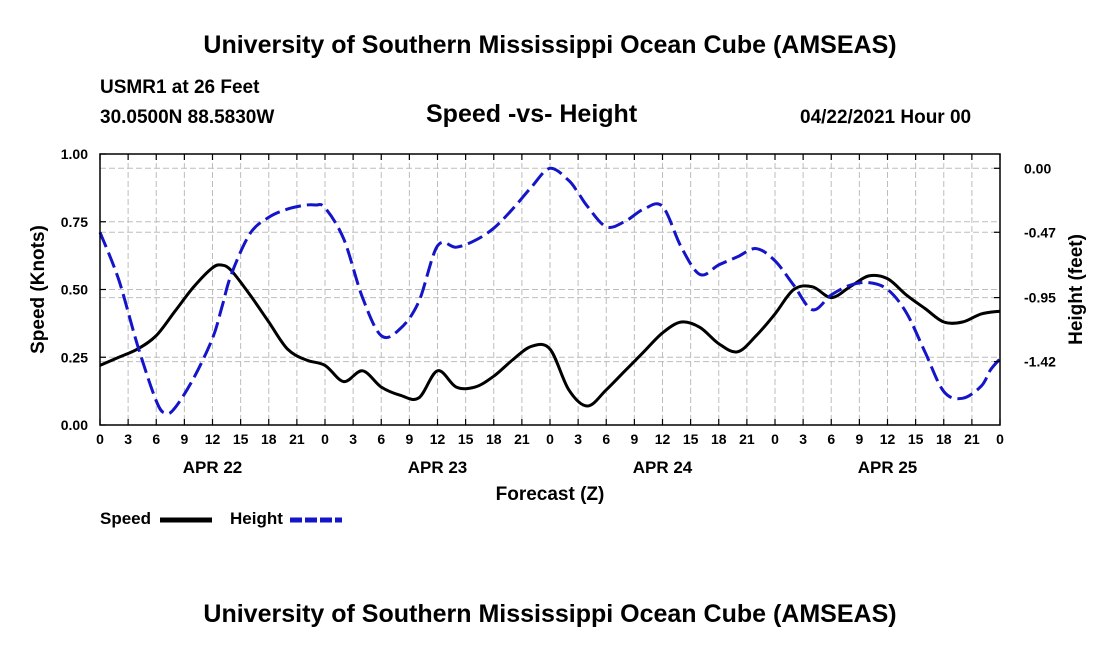 The image size is (1100, 650). I want to click on coordinates-label: 30.0500N 88.5830W, so click(187, 117).